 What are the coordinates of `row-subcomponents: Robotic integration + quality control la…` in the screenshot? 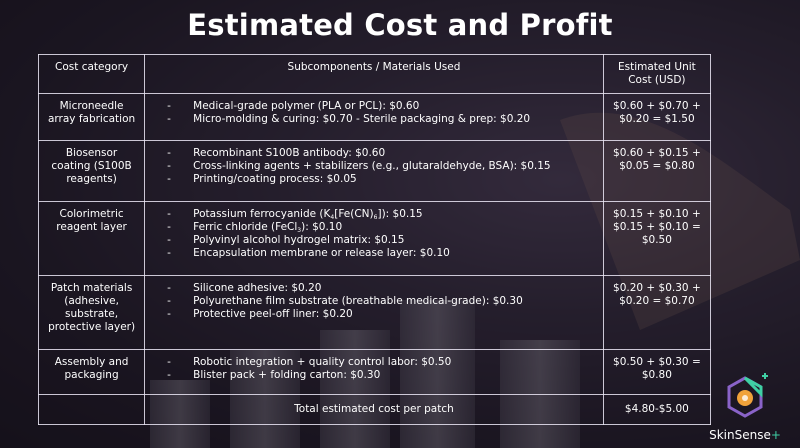 It's located at (374, 372).